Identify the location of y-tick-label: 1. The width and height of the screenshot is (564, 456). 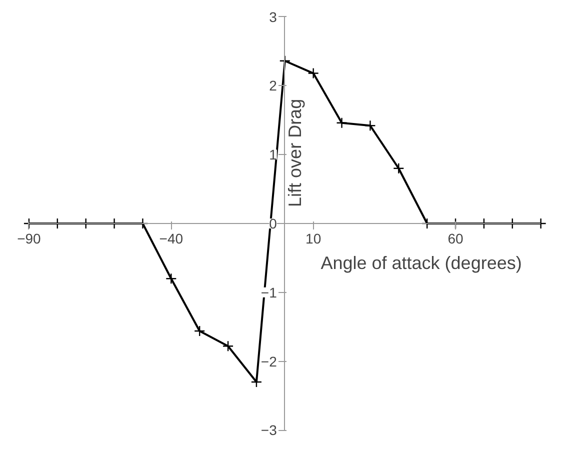
(273, 154).